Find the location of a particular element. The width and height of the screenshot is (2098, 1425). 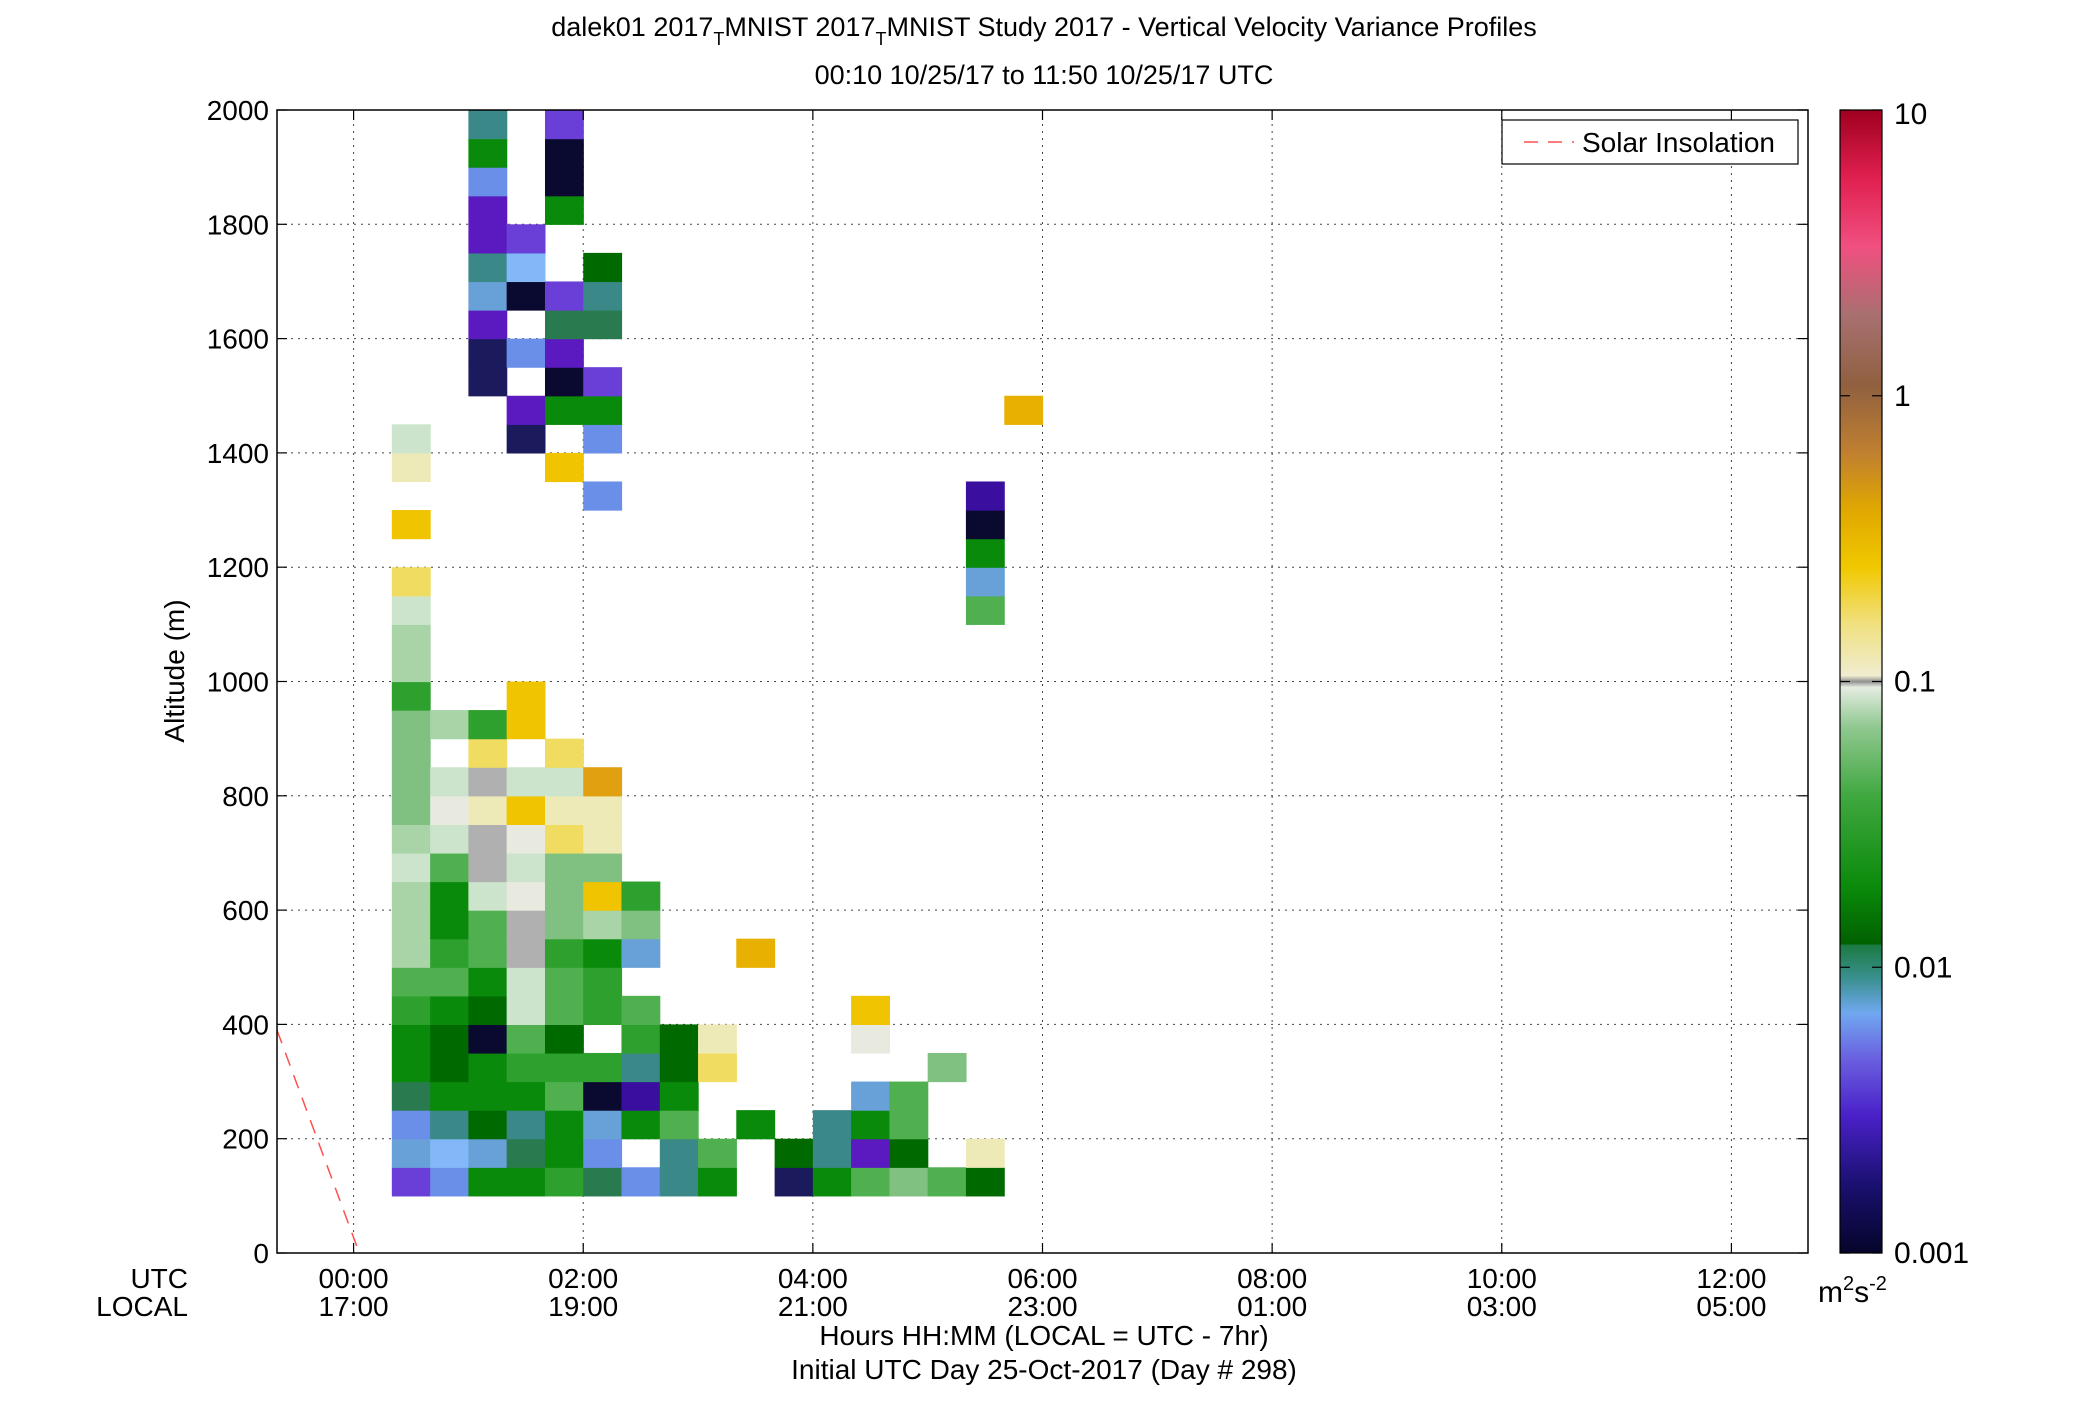

y-tick-label: 1400 is located at coordinates (238, 453).